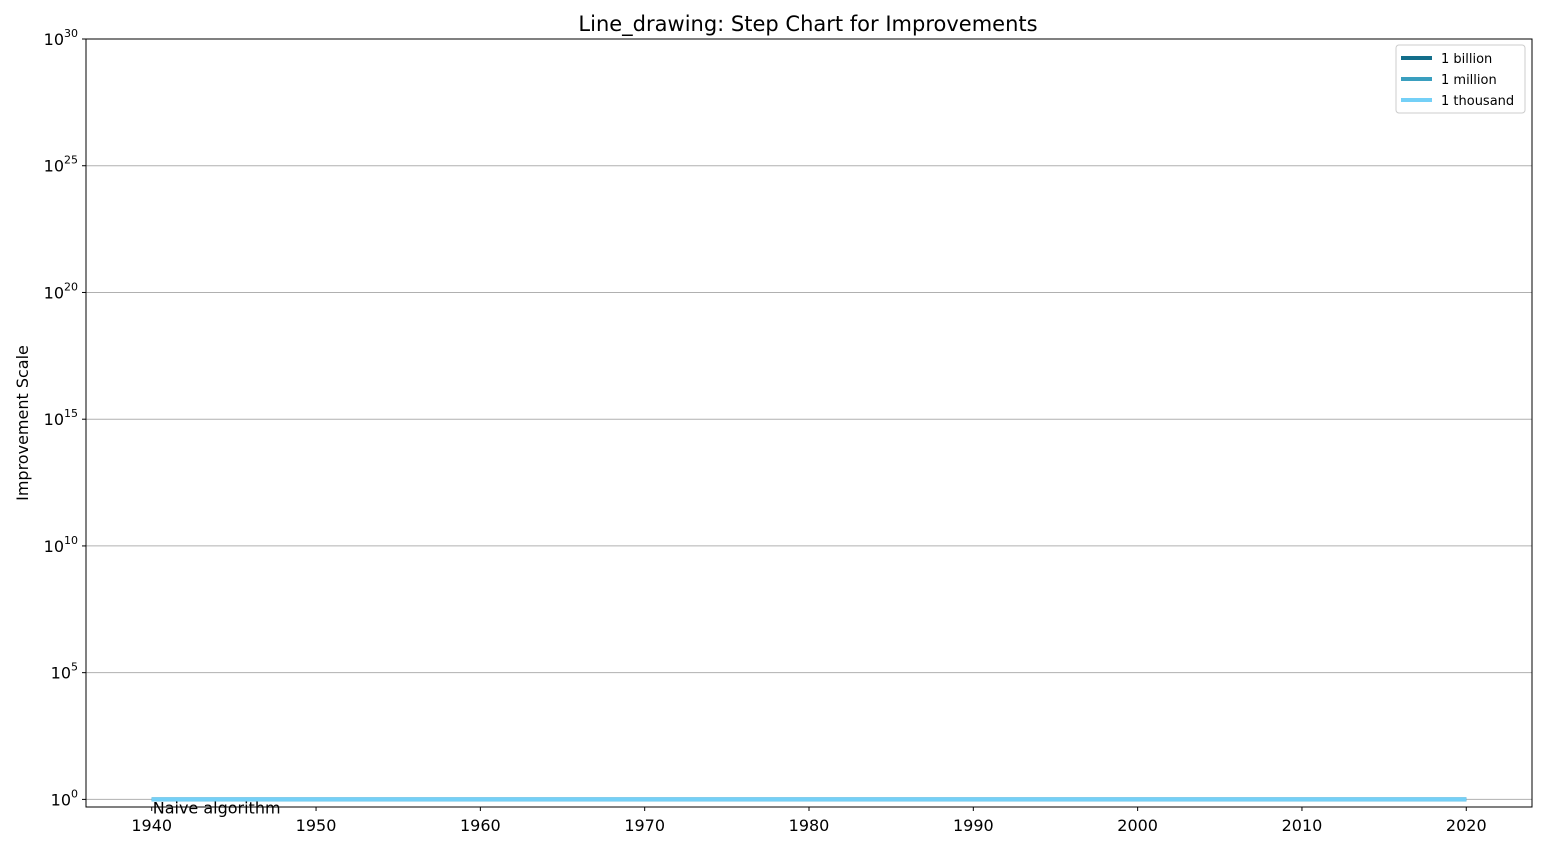 This screenshot has width=1550, height=850. Describe the element at coordinates (64, 798) in the screenshot. I see `y-tick-label: 10⁰` at that location.